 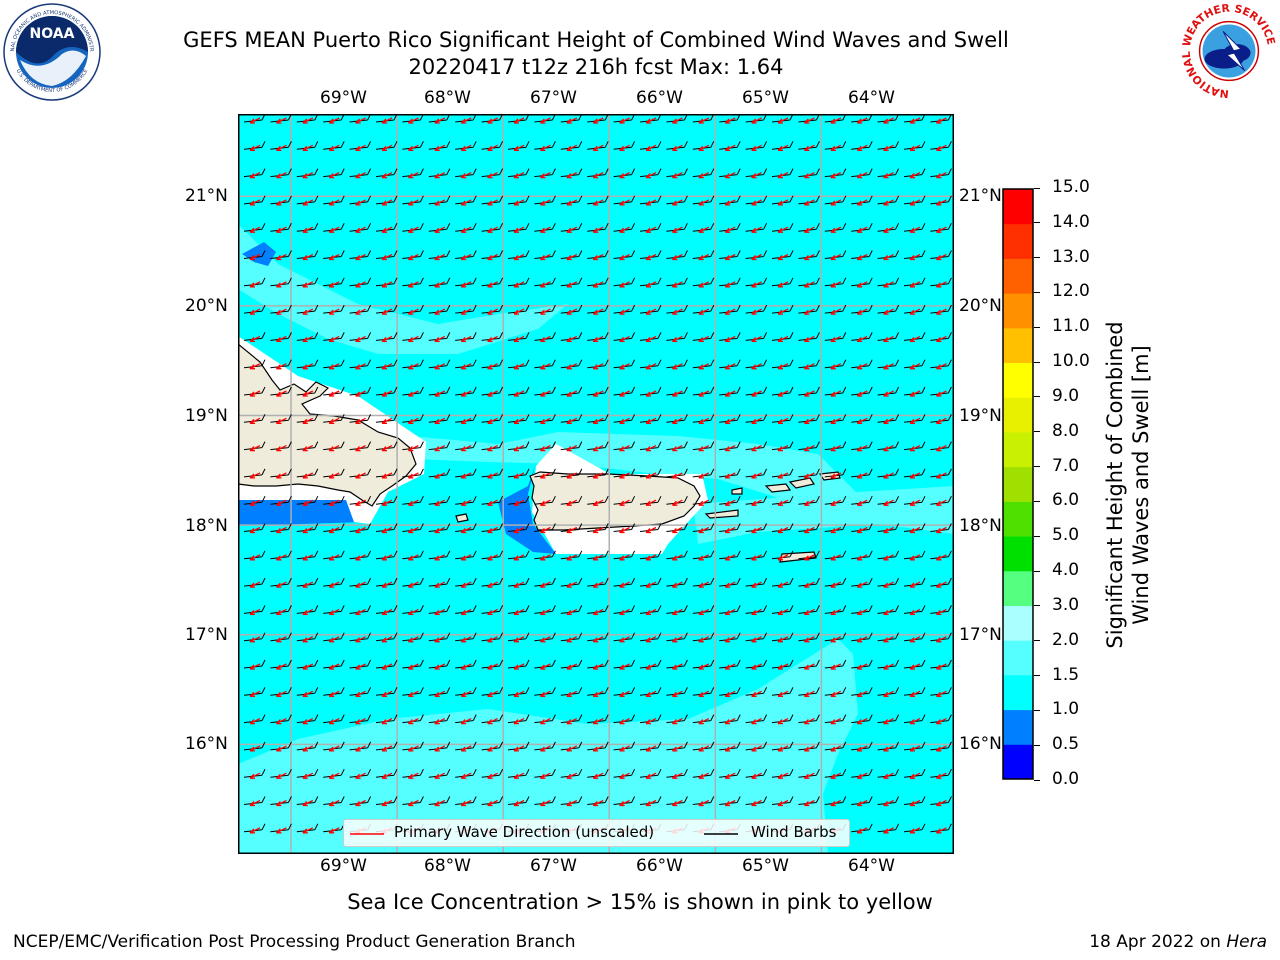 What do you see at coordinates (327, 425) in the screenshot?
I see `hispaniola-landmass` at bounding box center [327, 425].